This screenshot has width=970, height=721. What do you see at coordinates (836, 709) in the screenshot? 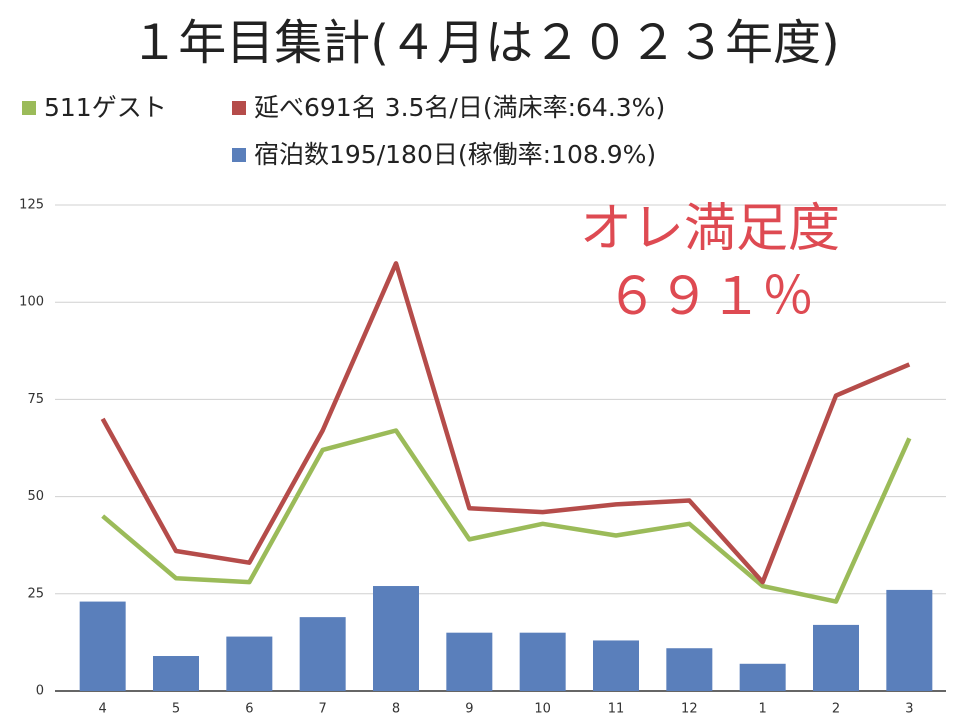
I see `x-tick-label: 2` at bounding box center [836, 709].